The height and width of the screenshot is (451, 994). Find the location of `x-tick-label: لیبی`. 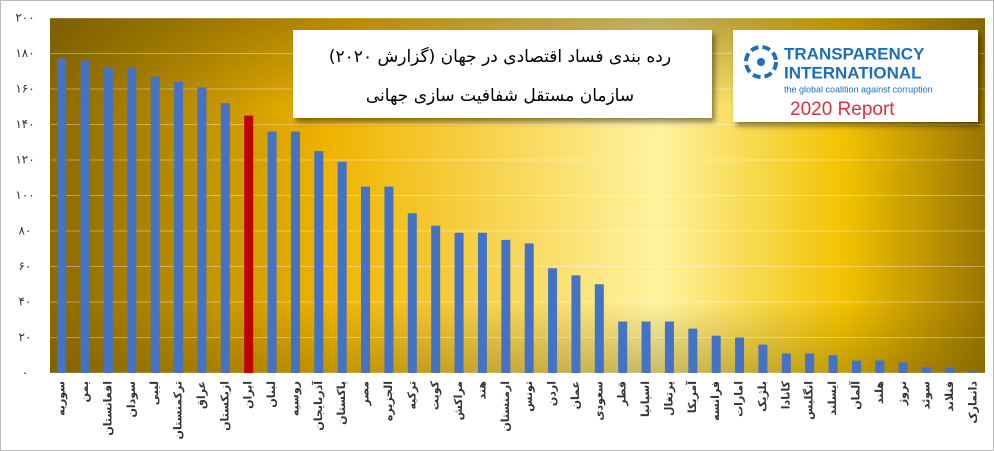

x-tick-label: لیبی is located at coordinates (154, 393).